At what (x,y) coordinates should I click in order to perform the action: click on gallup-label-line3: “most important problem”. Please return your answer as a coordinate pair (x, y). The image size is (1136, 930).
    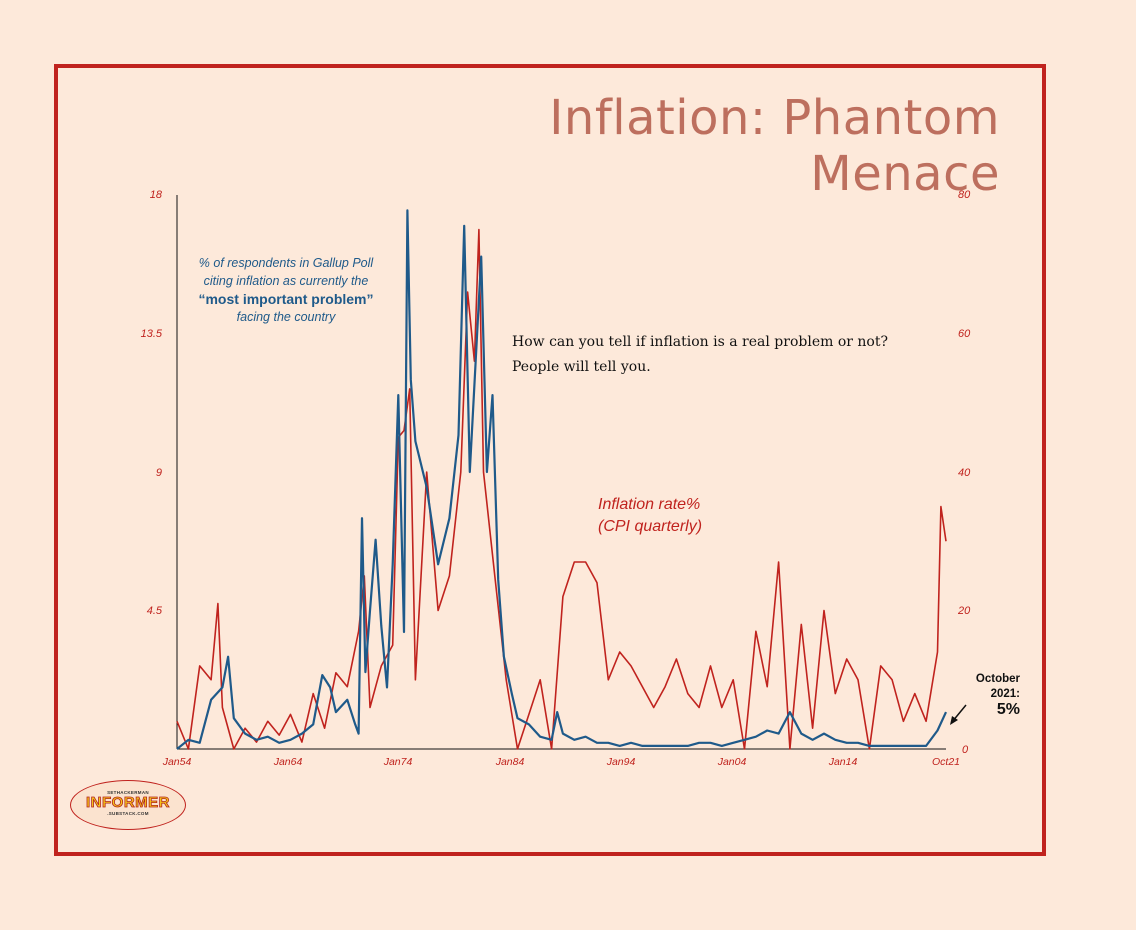
    Looking at the image, I should click on (286, 299).